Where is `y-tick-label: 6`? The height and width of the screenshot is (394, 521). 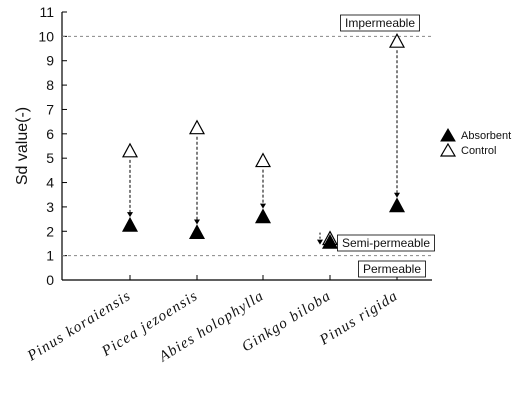
y-tick-label: 6 is located at coordinates (50, 134).